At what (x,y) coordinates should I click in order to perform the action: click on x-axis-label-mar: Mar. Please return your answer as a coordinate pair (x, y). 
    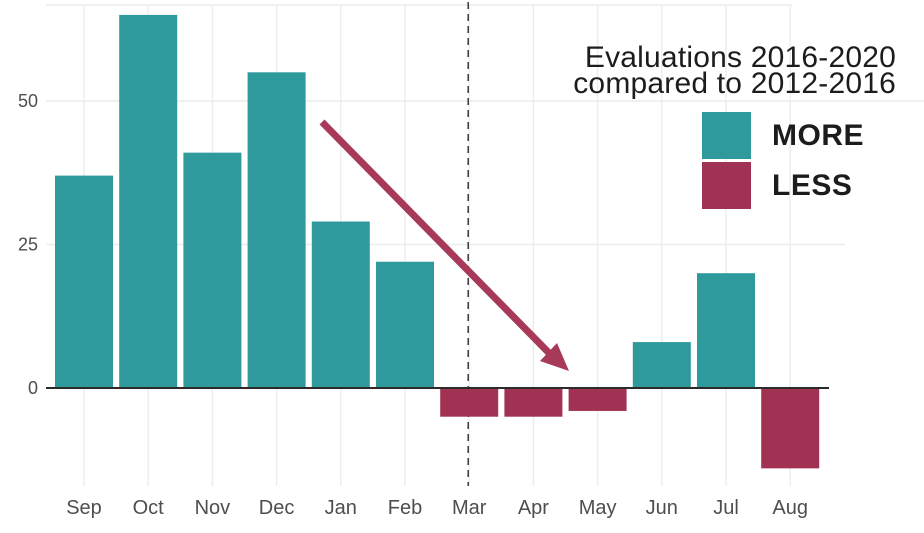
    Looking at the image, I should click on (469, 508).